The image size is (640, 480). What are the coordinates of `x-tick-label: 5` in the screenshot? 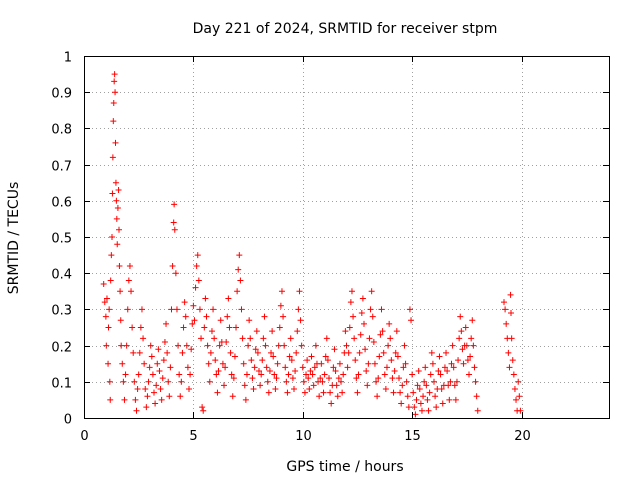 It's located at (193, 436).